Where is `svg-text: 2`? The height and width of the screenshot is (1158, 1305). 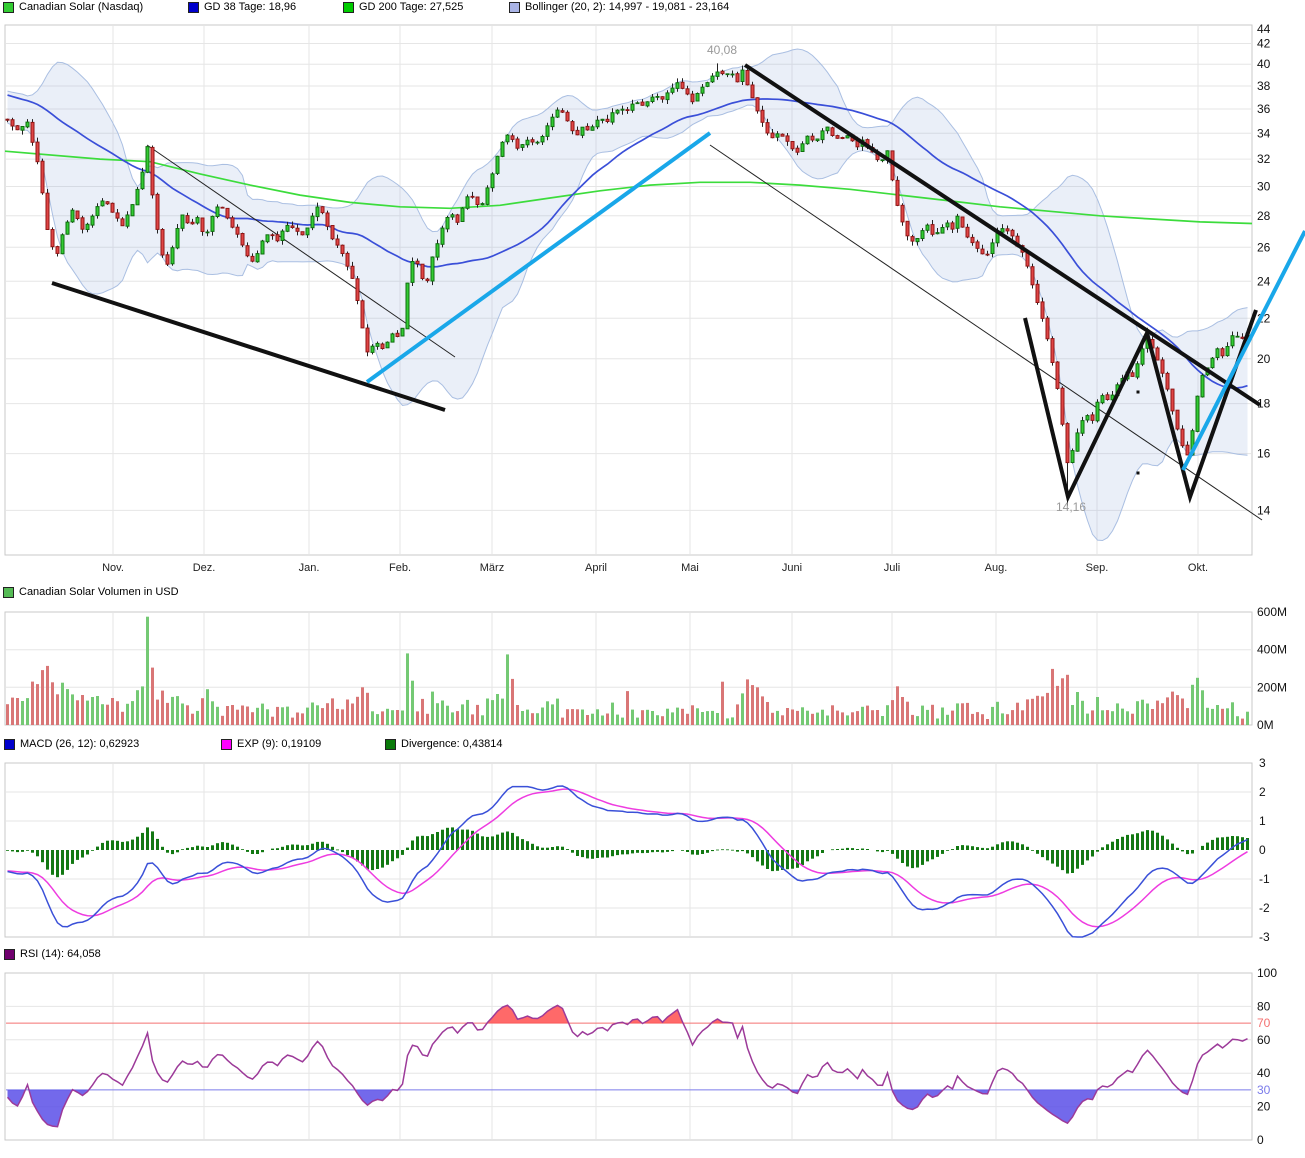
svg-text: 2 is located at coordinates (1262, 792).